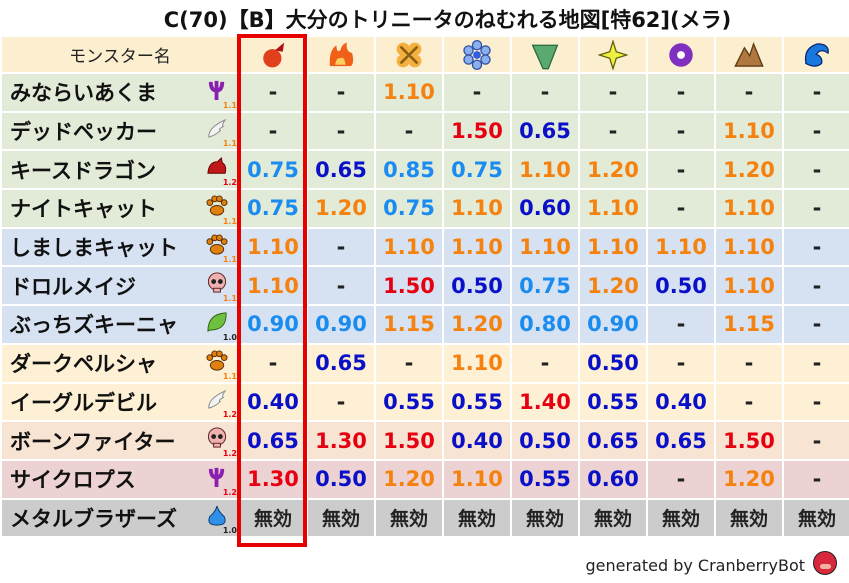 The width and height of the screenshot is (849, 583). What do you see at coordinates (409, 286) in the screenshot?
I see `resistance-value: 1.50` at bounding box center [409, 286].